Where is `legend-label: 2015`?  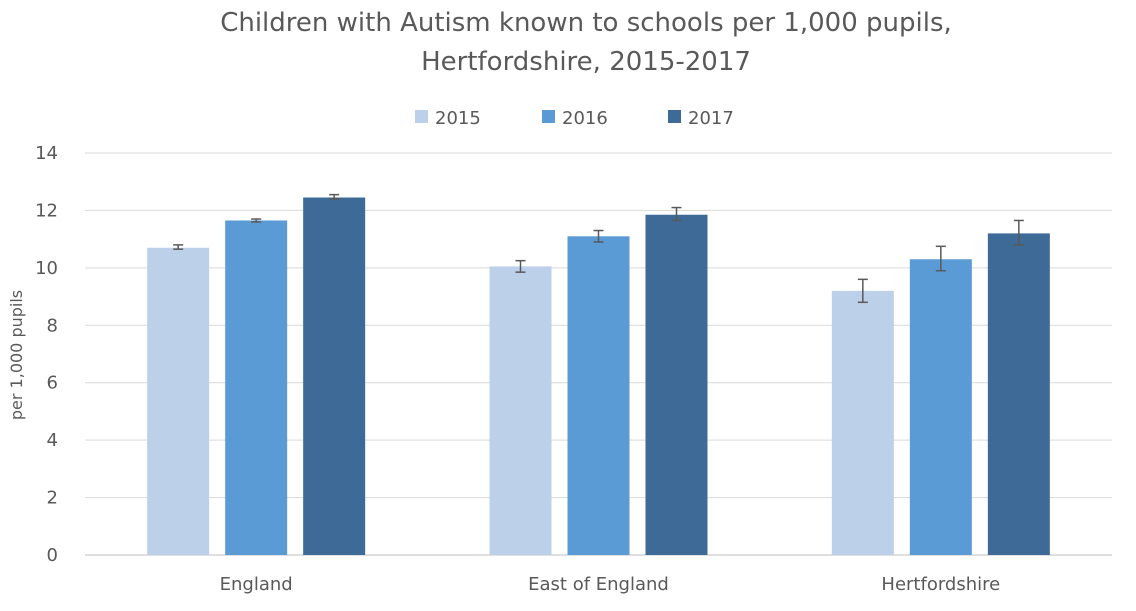
legend-label: 2015 is located at coordinates (458, 118).